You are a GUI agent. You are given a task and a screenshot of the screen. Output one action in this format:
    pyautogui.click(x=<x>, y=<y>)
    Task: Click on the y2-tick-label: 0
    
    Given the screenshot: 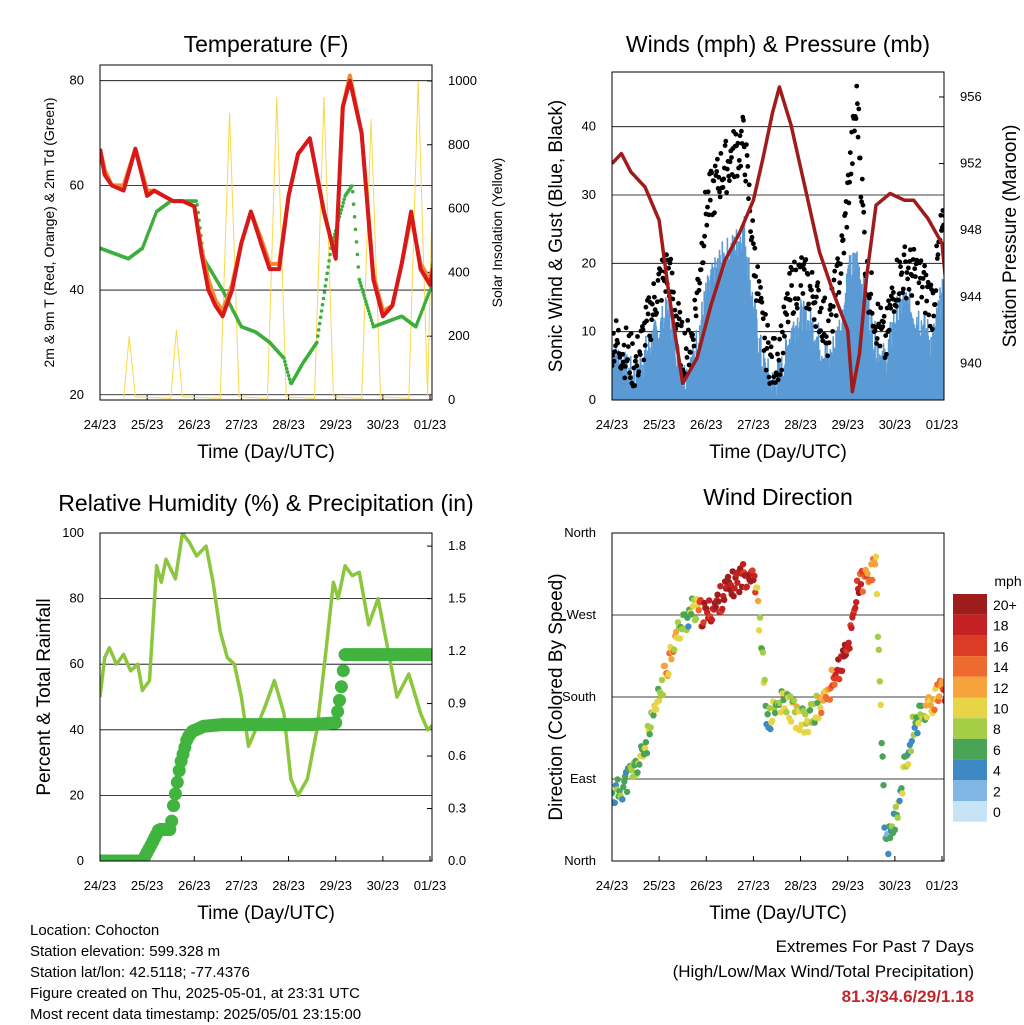 What is the action you would take?
    pyautogui.click(x=451, y=399)
    